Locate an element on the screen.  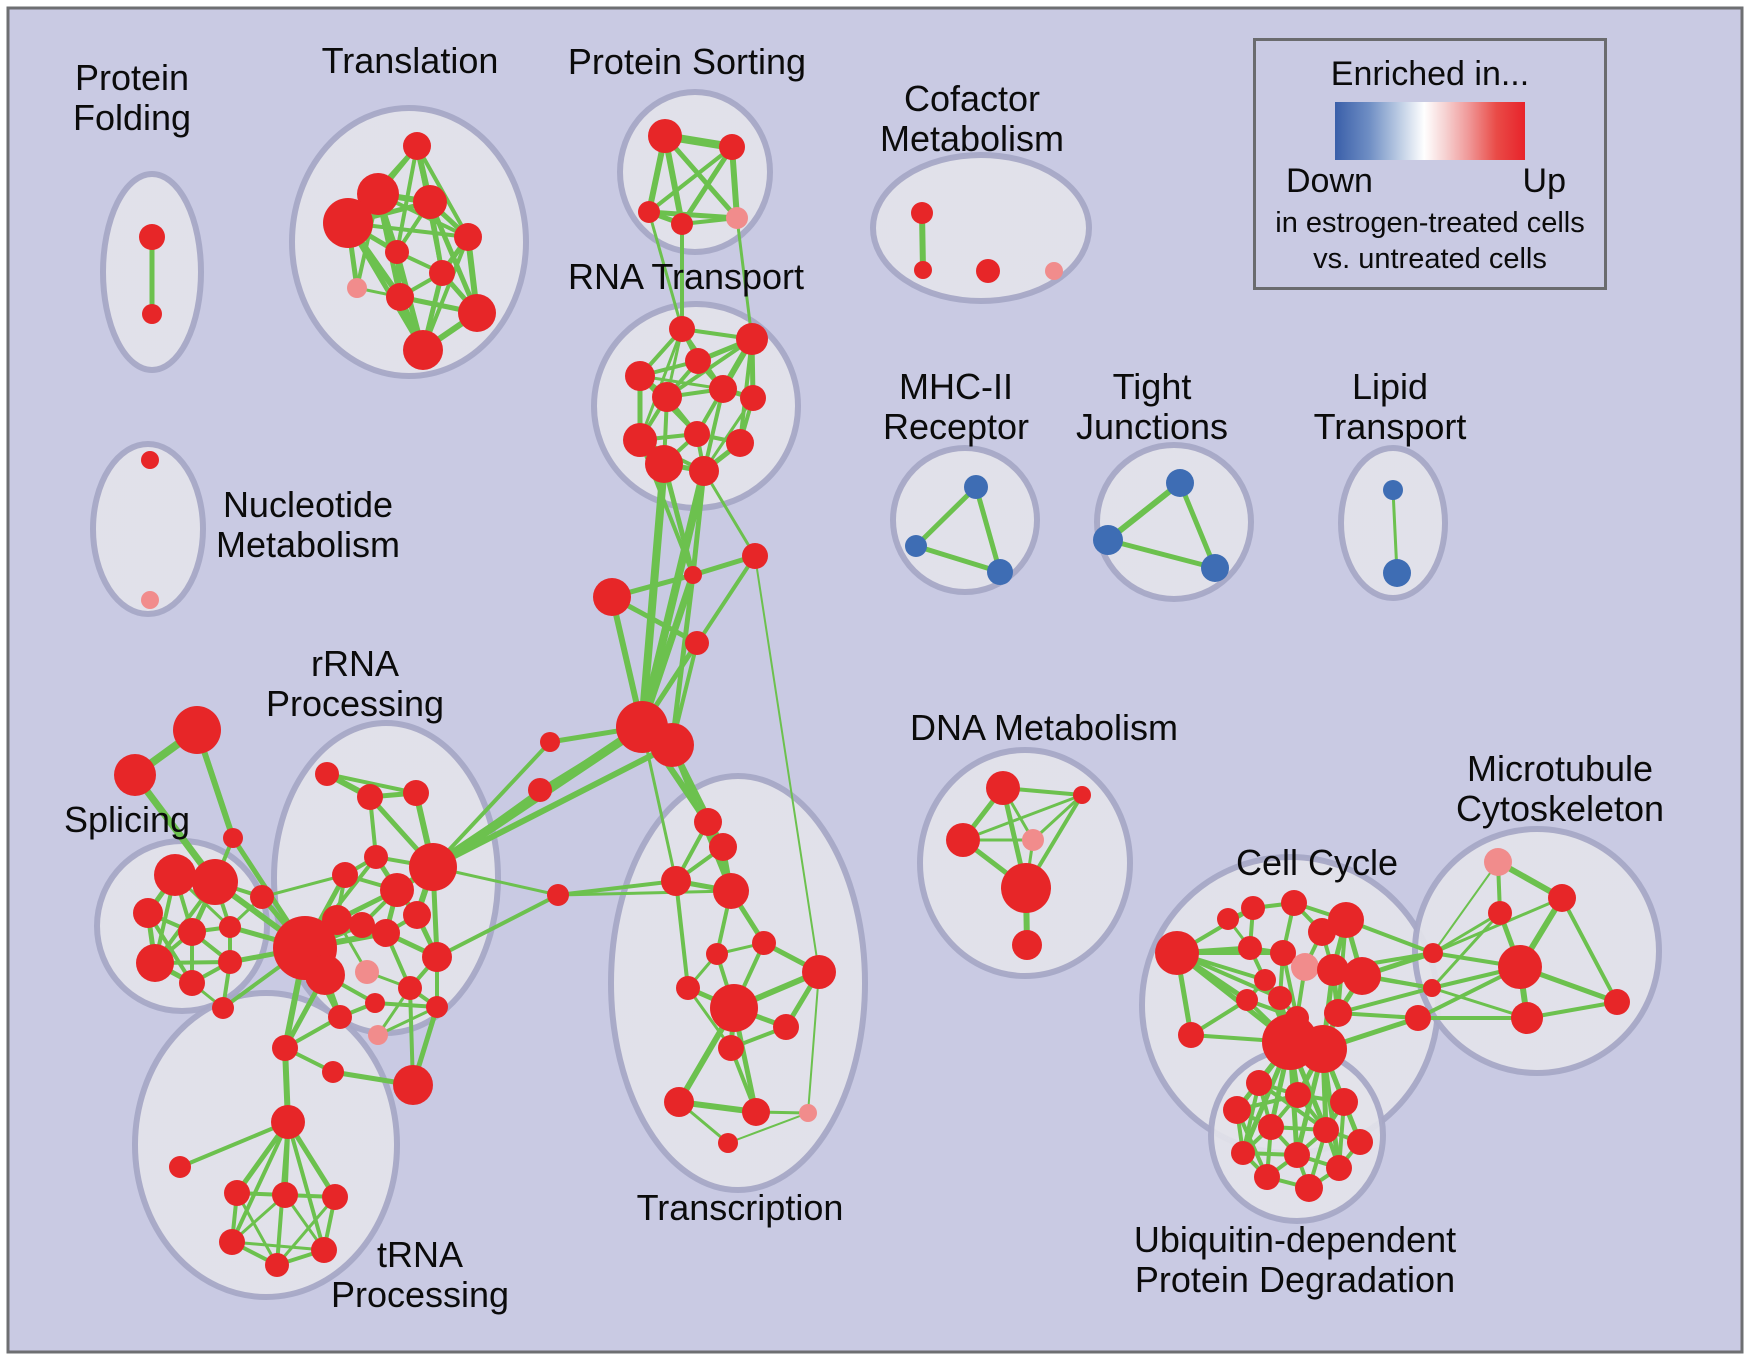
cluster-label-translation: Translation is located at coordinates (410, 60).